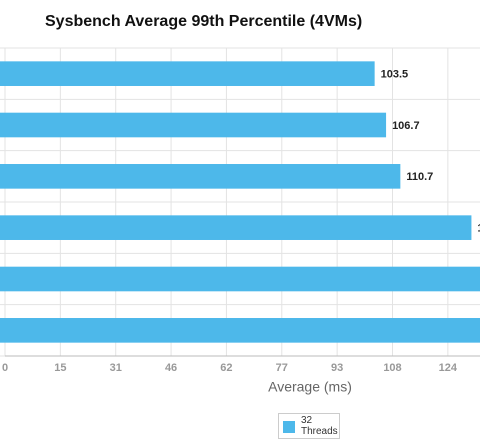 This screenshot has height=446, width=480. What do you see at coordinates (289, 427) in the screenshot?
I see `legend-swatch` at bounding box center [289, 427].